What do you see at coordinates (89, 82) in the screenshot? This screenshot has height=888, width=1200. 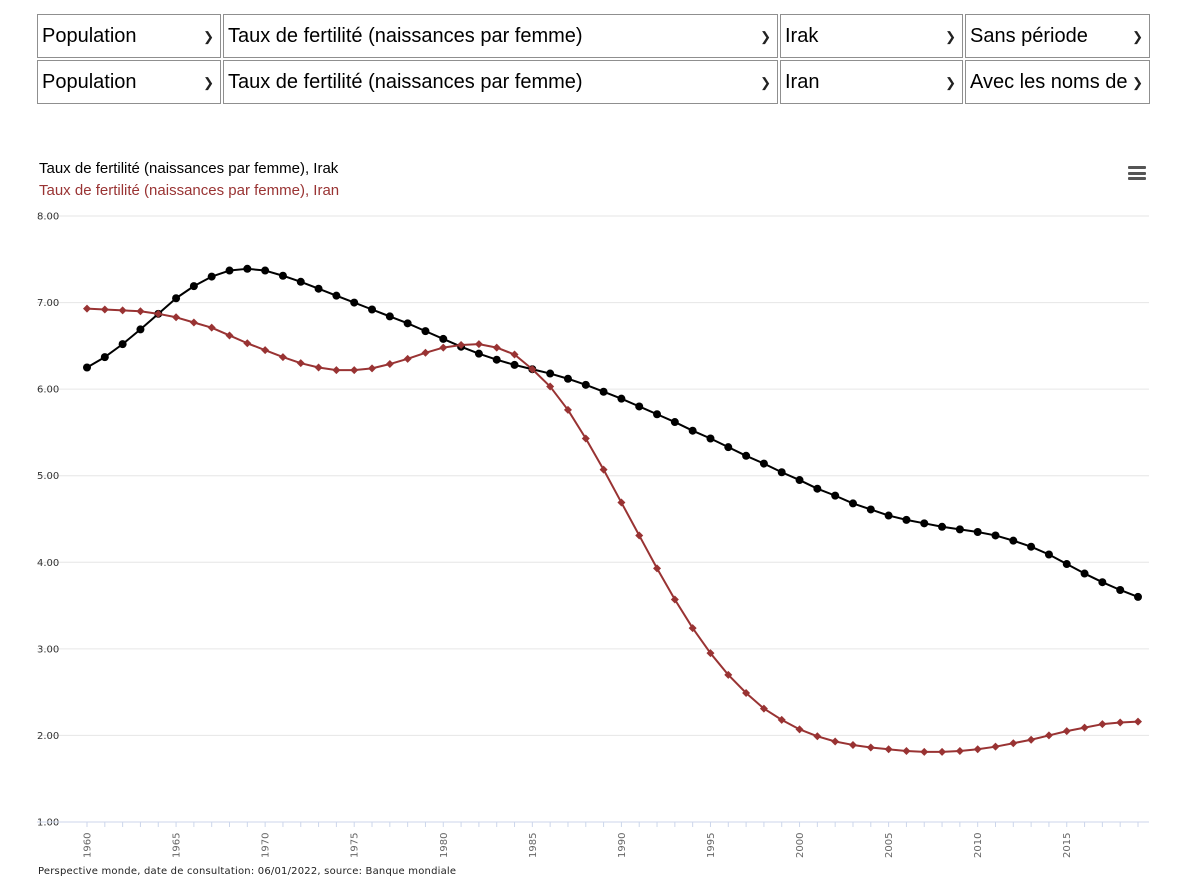 I see `category-select-value: Population` at bounding box center [89, 82].